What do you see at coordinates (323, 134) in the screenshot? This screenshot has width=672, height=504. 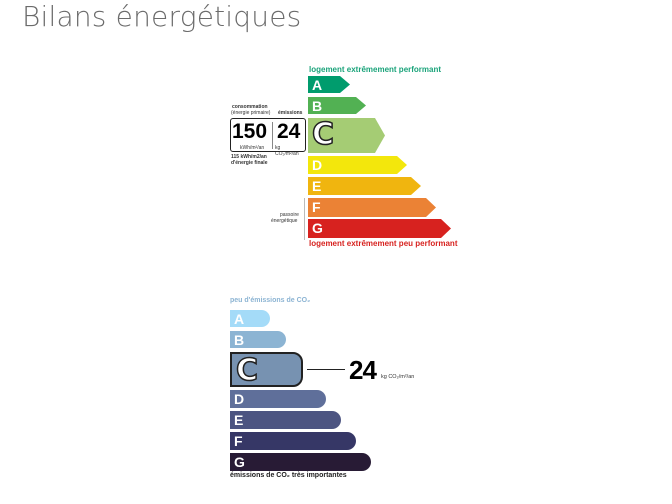 I see `dpe-class-letter: C` at bounding box center [323, 134].